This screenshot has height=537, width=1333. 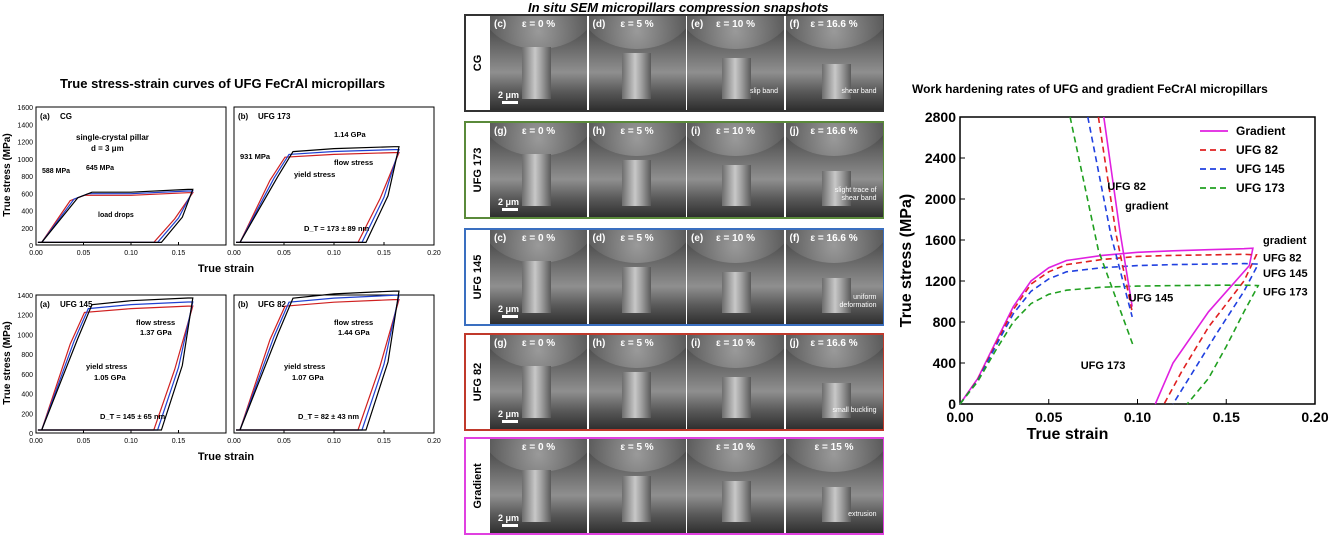 What do you see at coordinates (272, 304) in the screenshot?
I see `left-panel-name: UFG 82` at bounding box center [272, 304].